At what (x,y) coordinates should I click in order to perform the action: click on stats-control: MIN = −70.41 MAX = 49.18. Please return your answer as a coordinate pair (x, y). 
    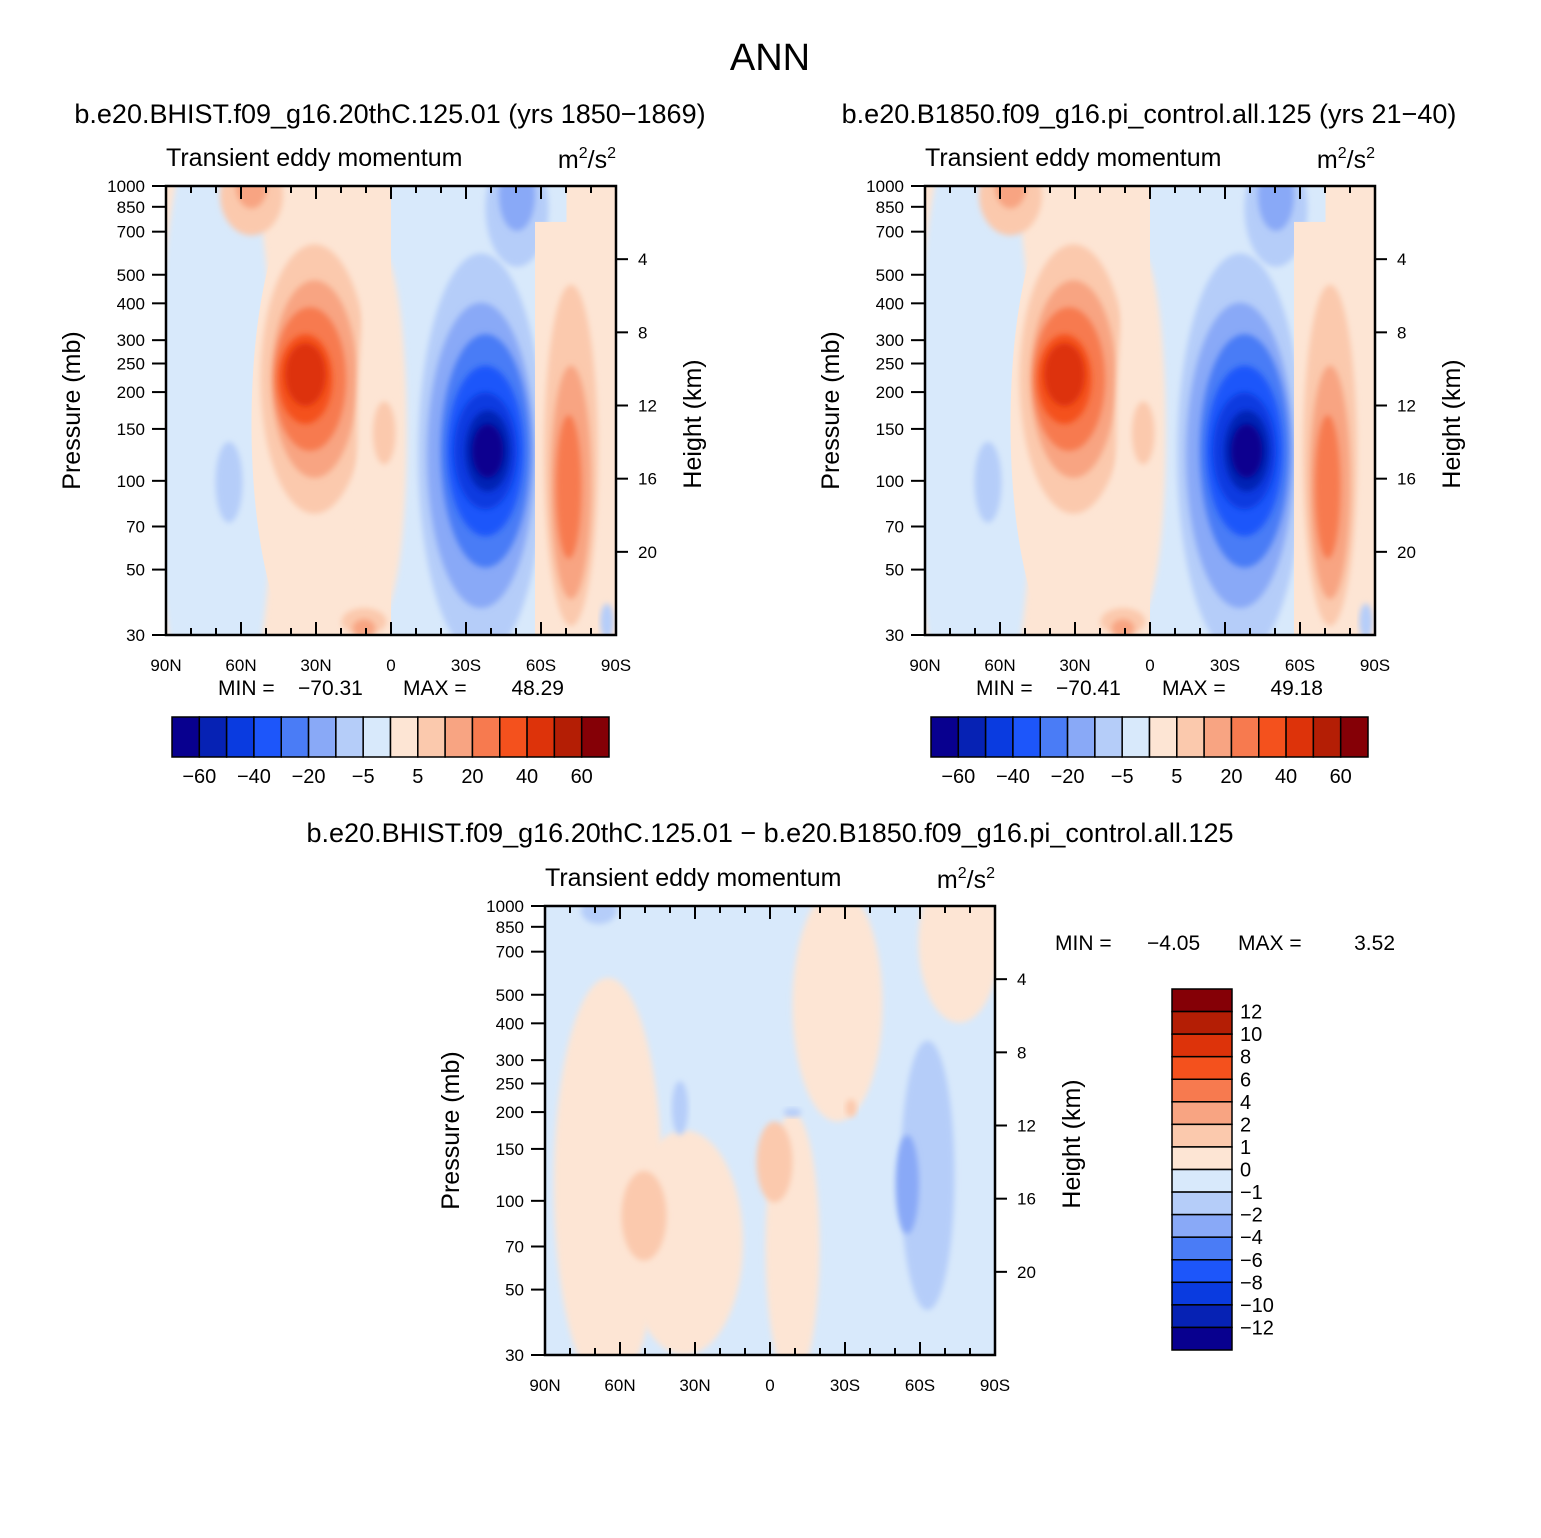
    Looking at the image, I should click on (1149, 688).